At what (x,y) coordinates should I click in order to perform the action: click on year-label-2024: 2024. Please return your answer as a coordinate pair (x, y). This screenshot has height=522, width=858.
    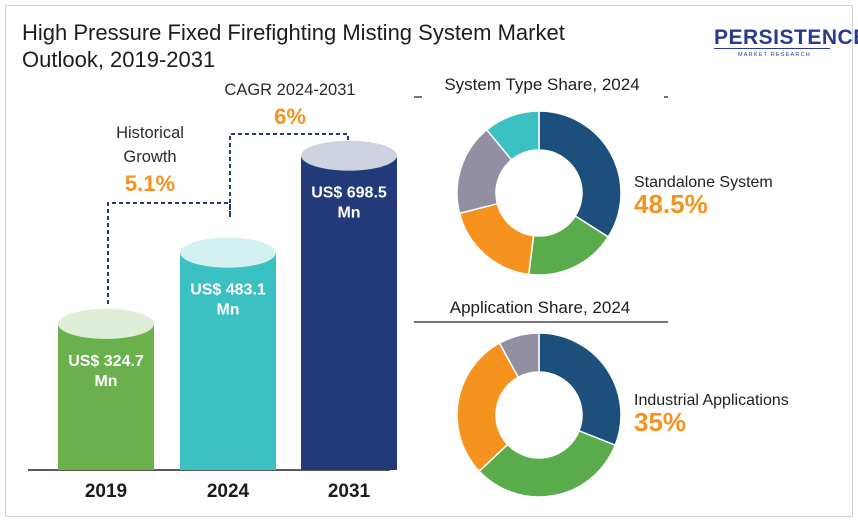
    Looking at the image, I should click on (228, 491).